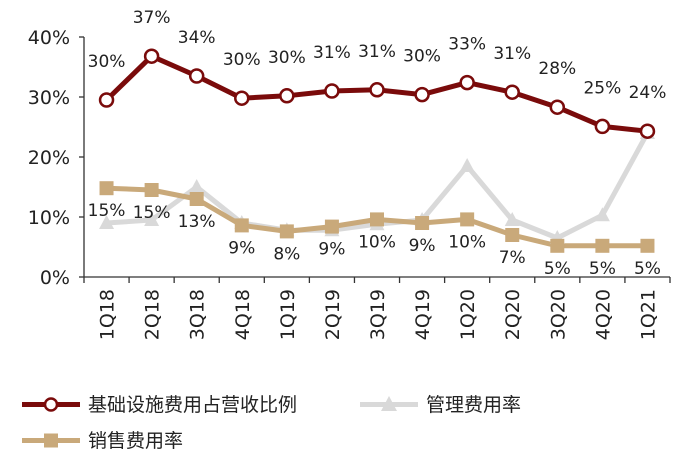 This screenshot has width=692, height=460. Describe the element at coordinates (193, 405) in the screenshot. I see `legend-label-infrastructure: 基础设施费用占营收比例` at that location.